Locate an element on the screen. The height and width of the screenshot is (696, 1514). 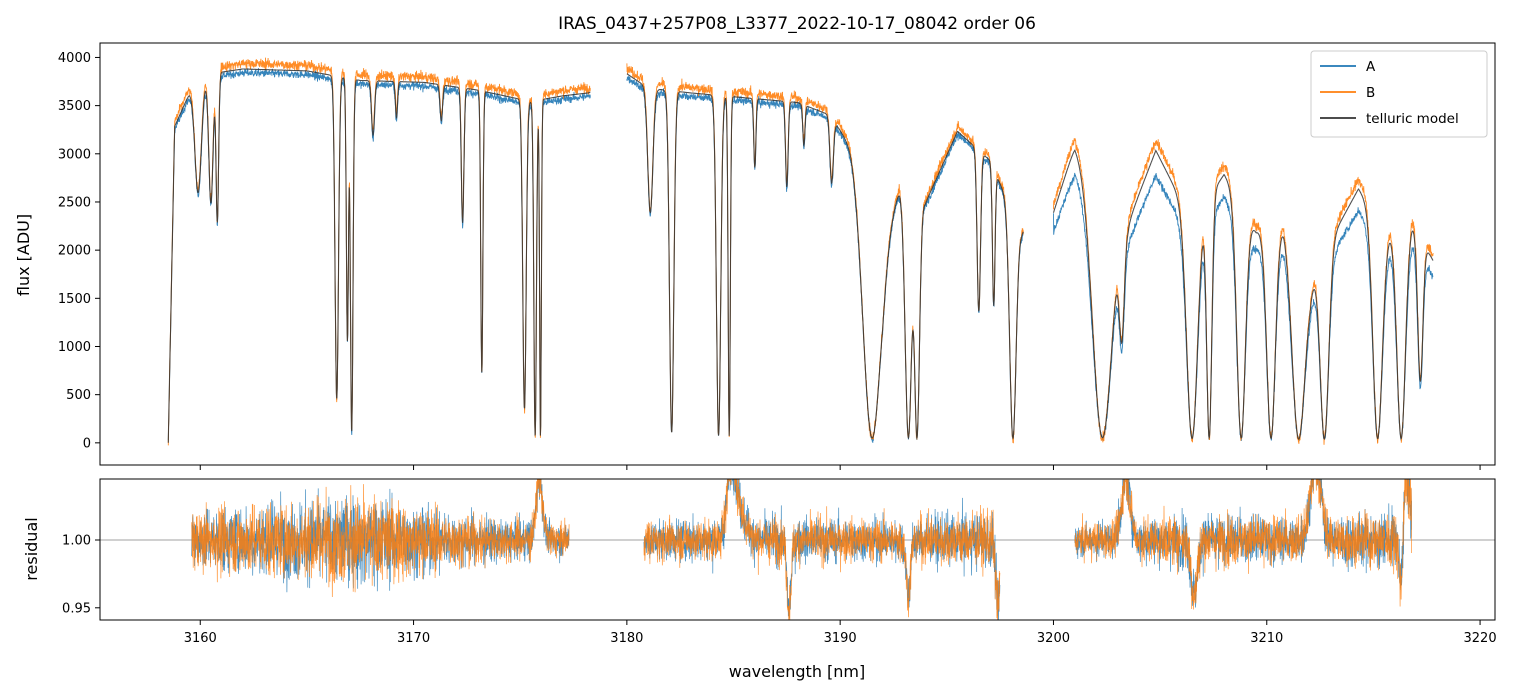
residual-x-tick-label: 3190 is located at coordinates (840, 638).